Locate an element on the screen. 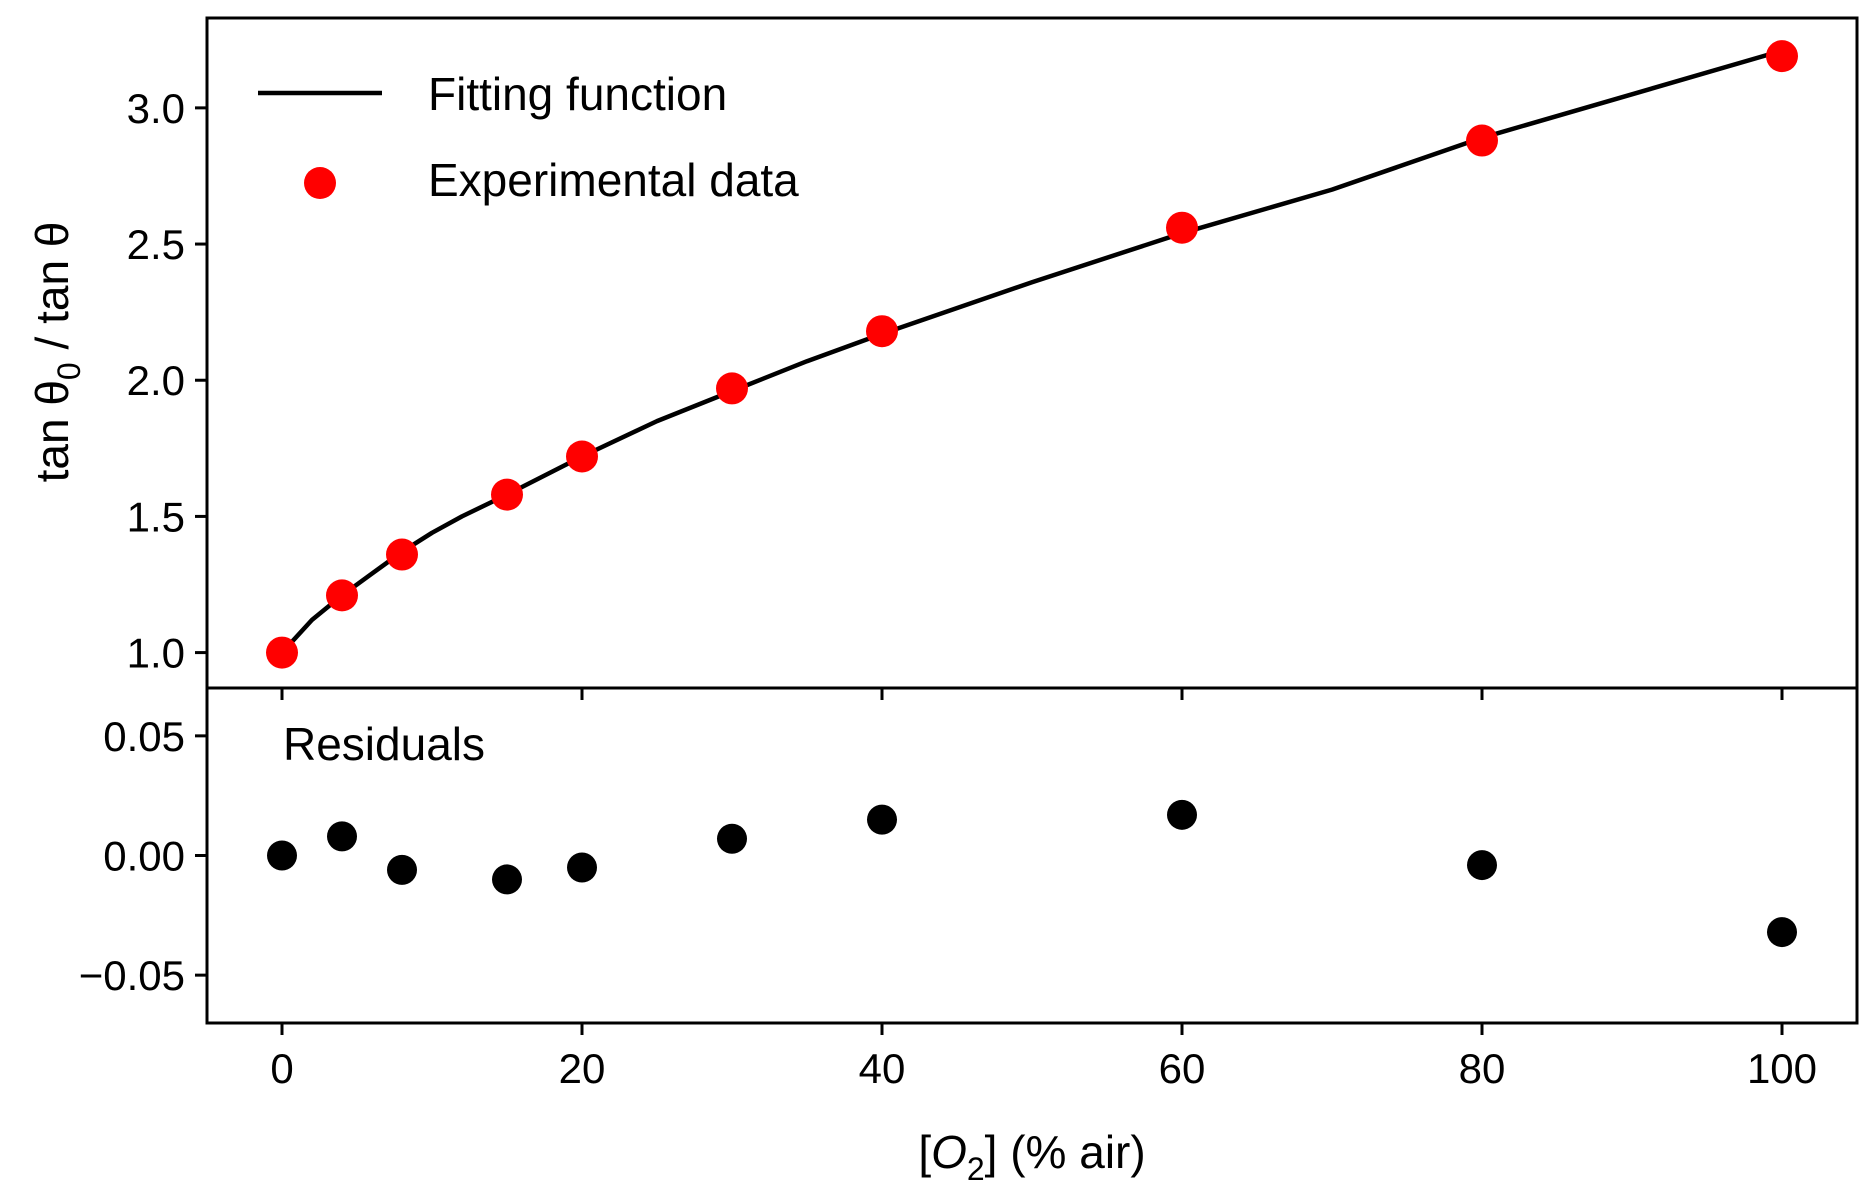 The height and width of the screenshot is (1192, 1875). legend-data-swatch is located at coordinates (320, 183).